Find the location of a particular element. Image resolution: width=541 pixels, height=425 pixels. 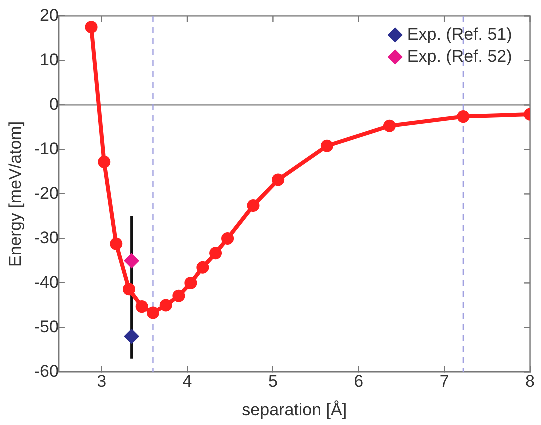

y-tick-label: 20 is located at coordinates (49, 15).